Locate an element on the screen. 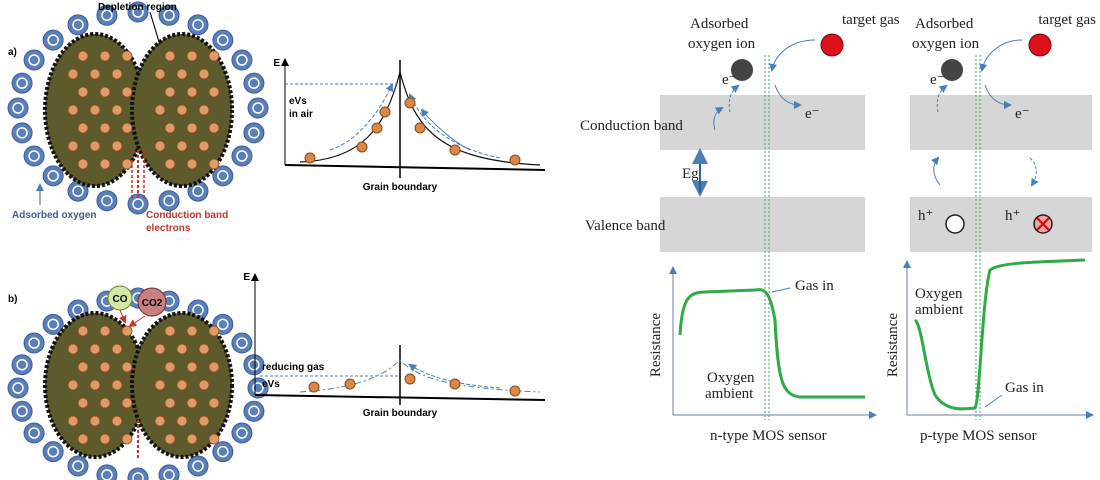  label: Adsorbed oxygen is located at coordinates (54, 215).